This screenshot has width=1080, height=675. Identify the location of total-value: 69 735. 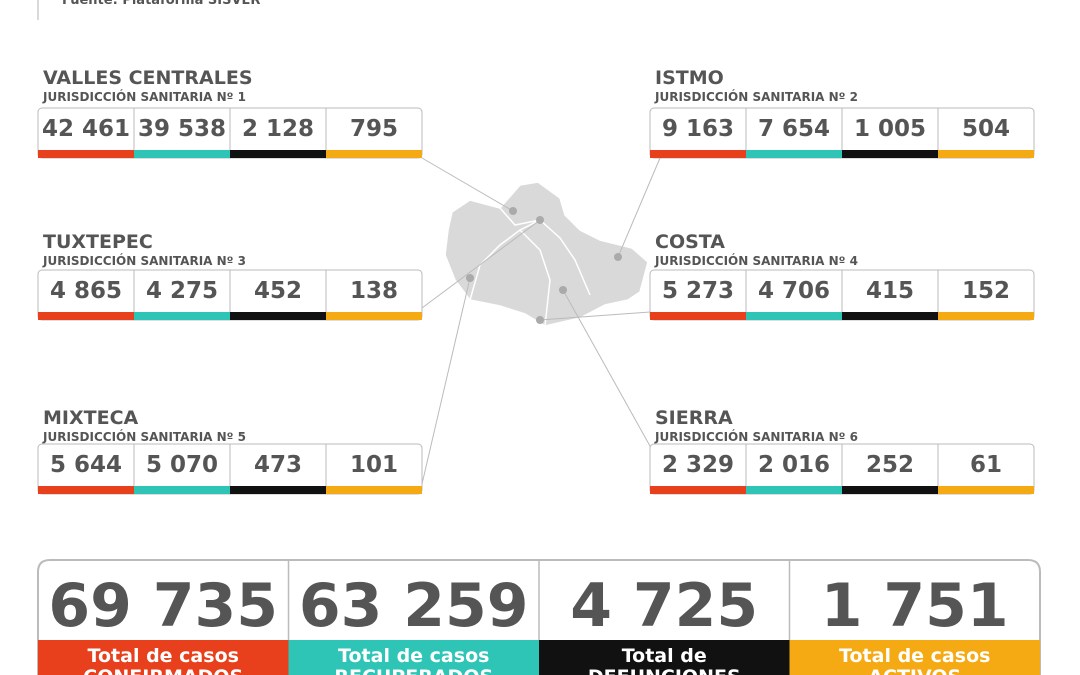
(163, 606).